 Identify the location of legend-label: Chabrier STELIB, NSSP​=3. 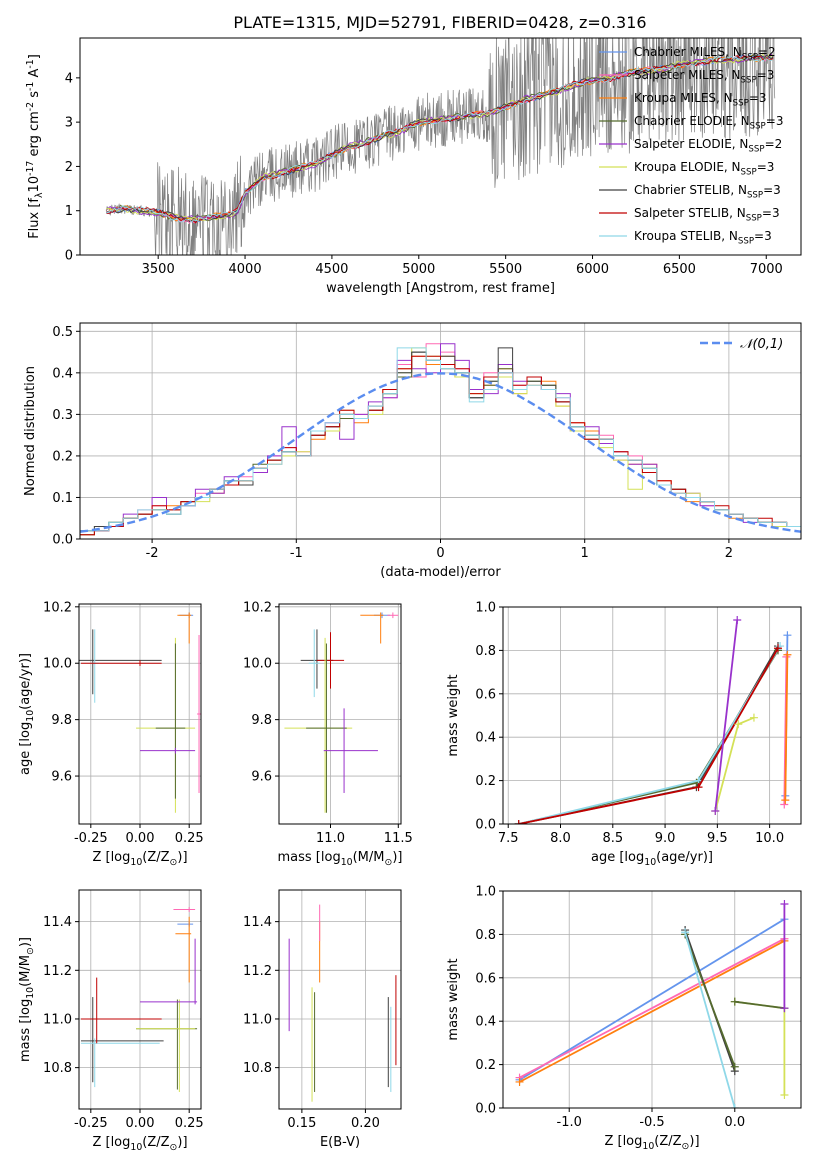
(707, 192).